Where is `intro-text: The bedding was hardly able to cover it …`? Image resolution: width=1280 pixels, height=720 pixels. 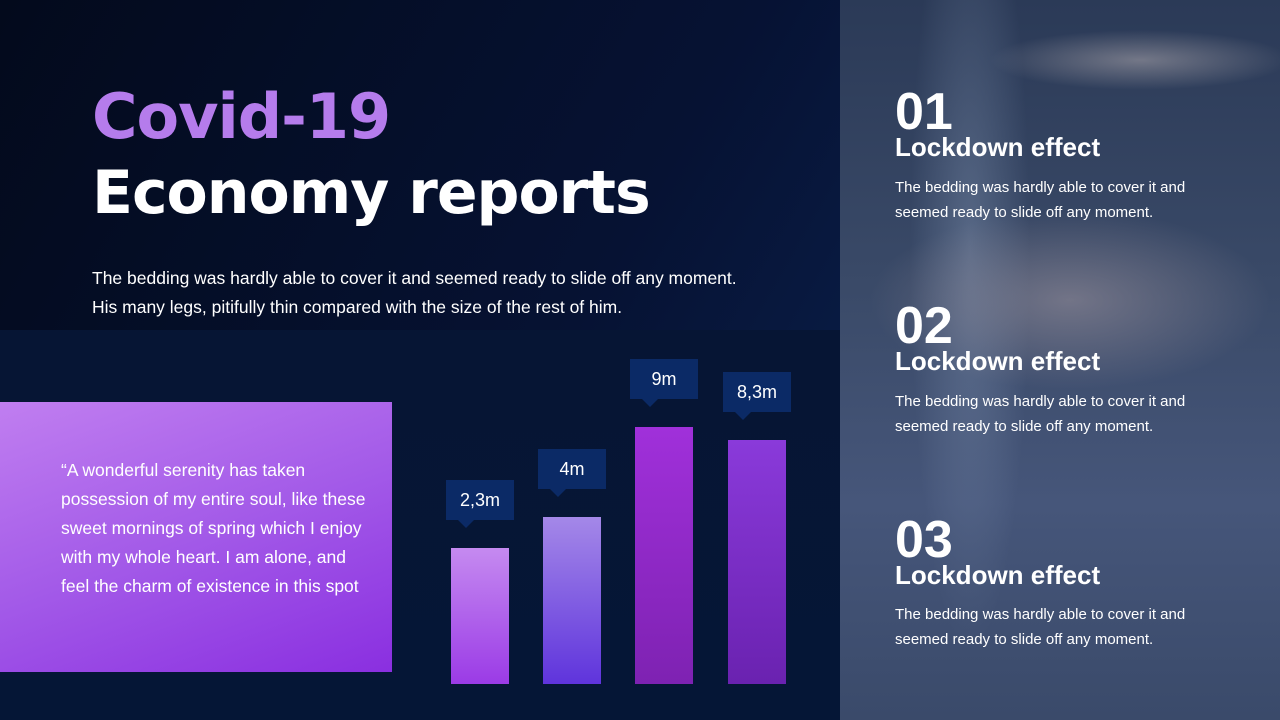
intro-text: The bedding was hardly able to cover it … is located at coordinates (414, 292).